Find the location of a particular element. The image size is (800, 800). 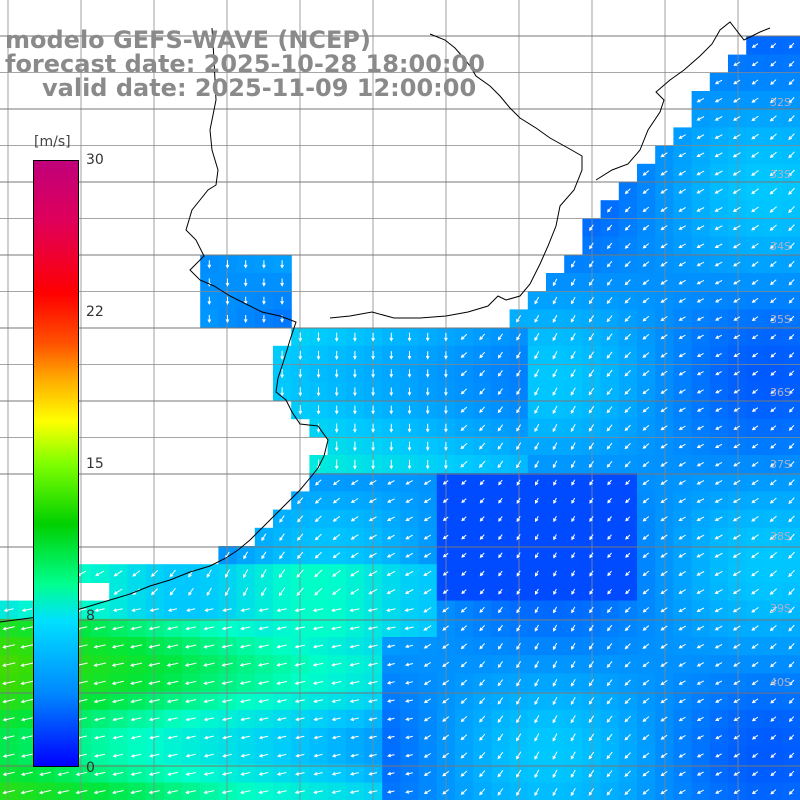

latitude-label: 39S is located at coordinates (780, 608).